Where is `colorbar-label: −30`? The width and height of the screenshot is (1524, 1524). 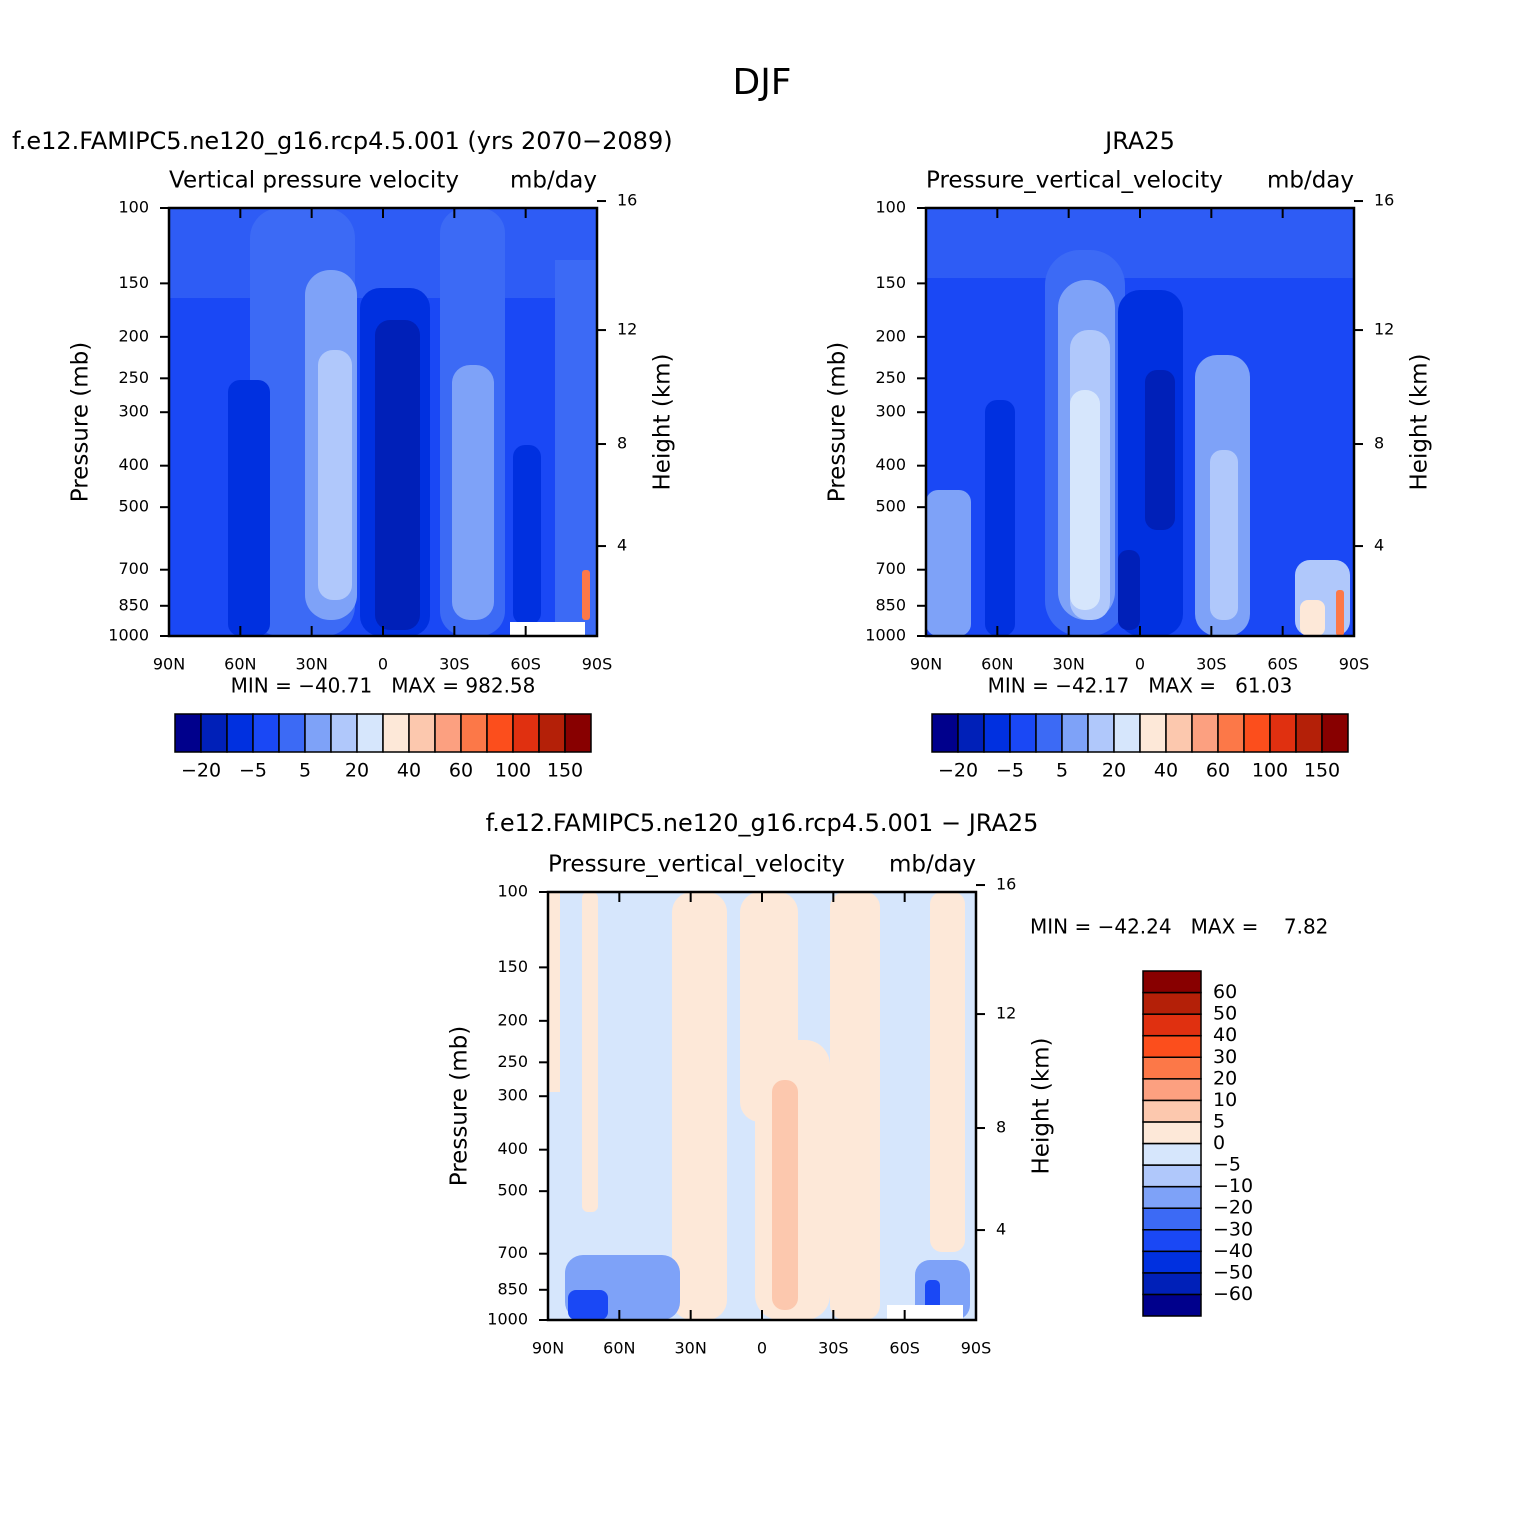
colorbar-label: −30 is located at coordinates (1233, 1229).